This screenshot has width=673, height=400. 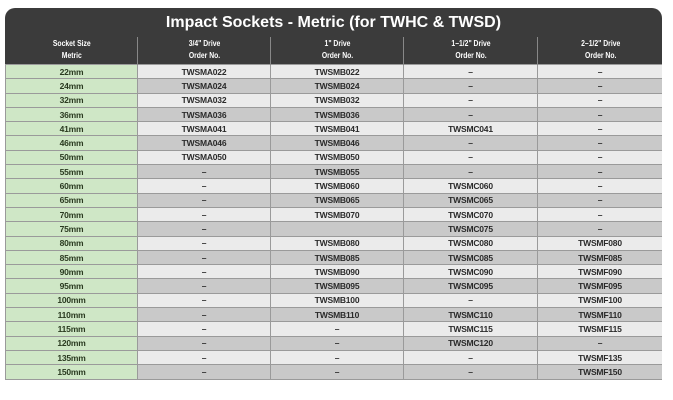 I want to click on table-row: 55mm – TWSMB055– –, so click(x=333, y=172).